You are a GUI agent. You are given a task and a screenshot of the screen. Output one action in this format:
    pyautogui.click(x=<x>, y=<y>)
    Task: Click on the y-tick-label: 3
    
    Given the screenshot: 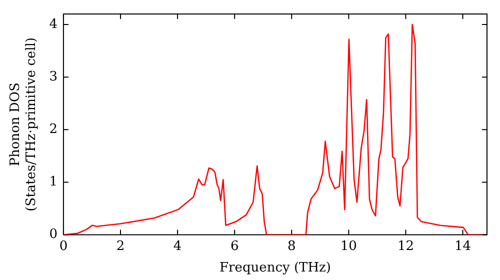 What is the action you would take?
    pyautogui.click(x=53, y=76)
    